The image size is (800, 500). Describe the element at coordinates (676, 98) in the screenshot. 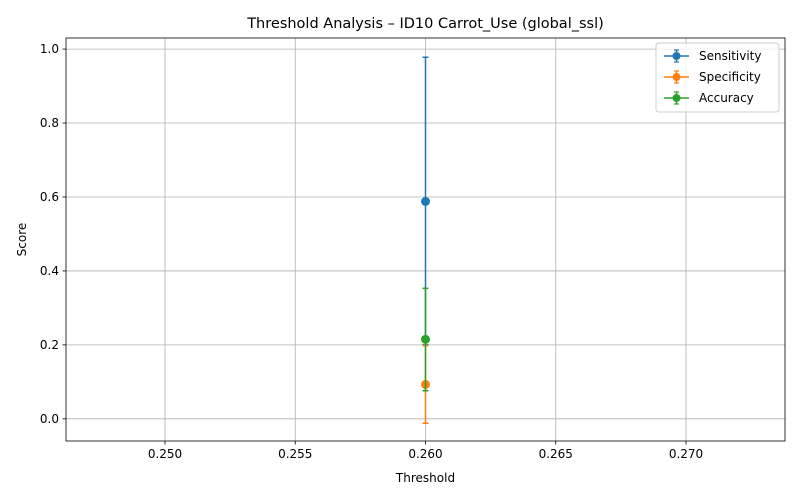

I see `accuracy-legend-marker` at that location.